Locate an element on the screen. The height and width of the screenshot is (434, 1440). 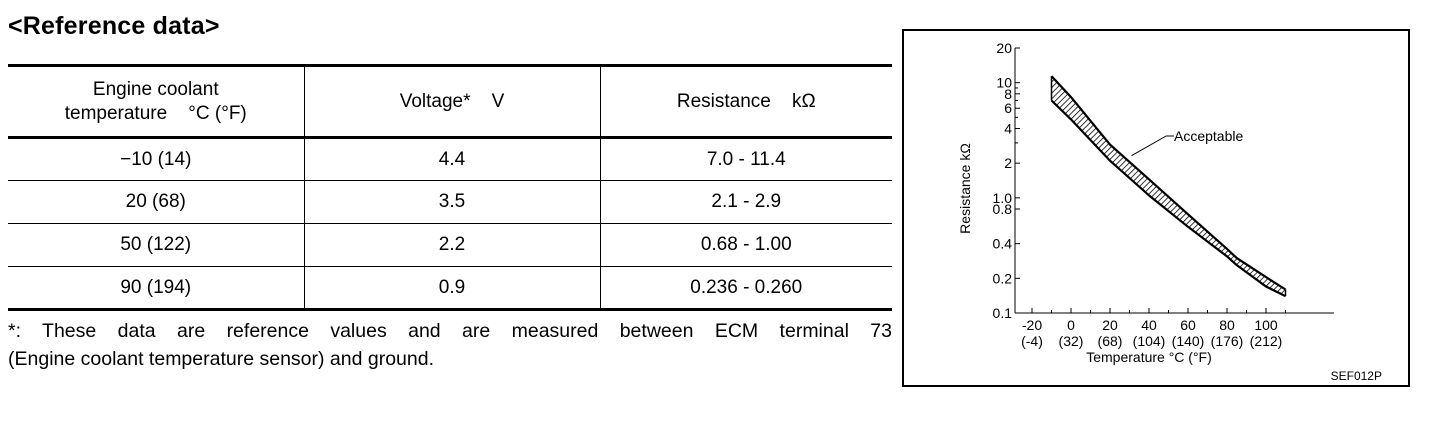
header-engine-coolant-temperature: Engine coolant temperature °C (°F) is located at coordinates (156, 101).